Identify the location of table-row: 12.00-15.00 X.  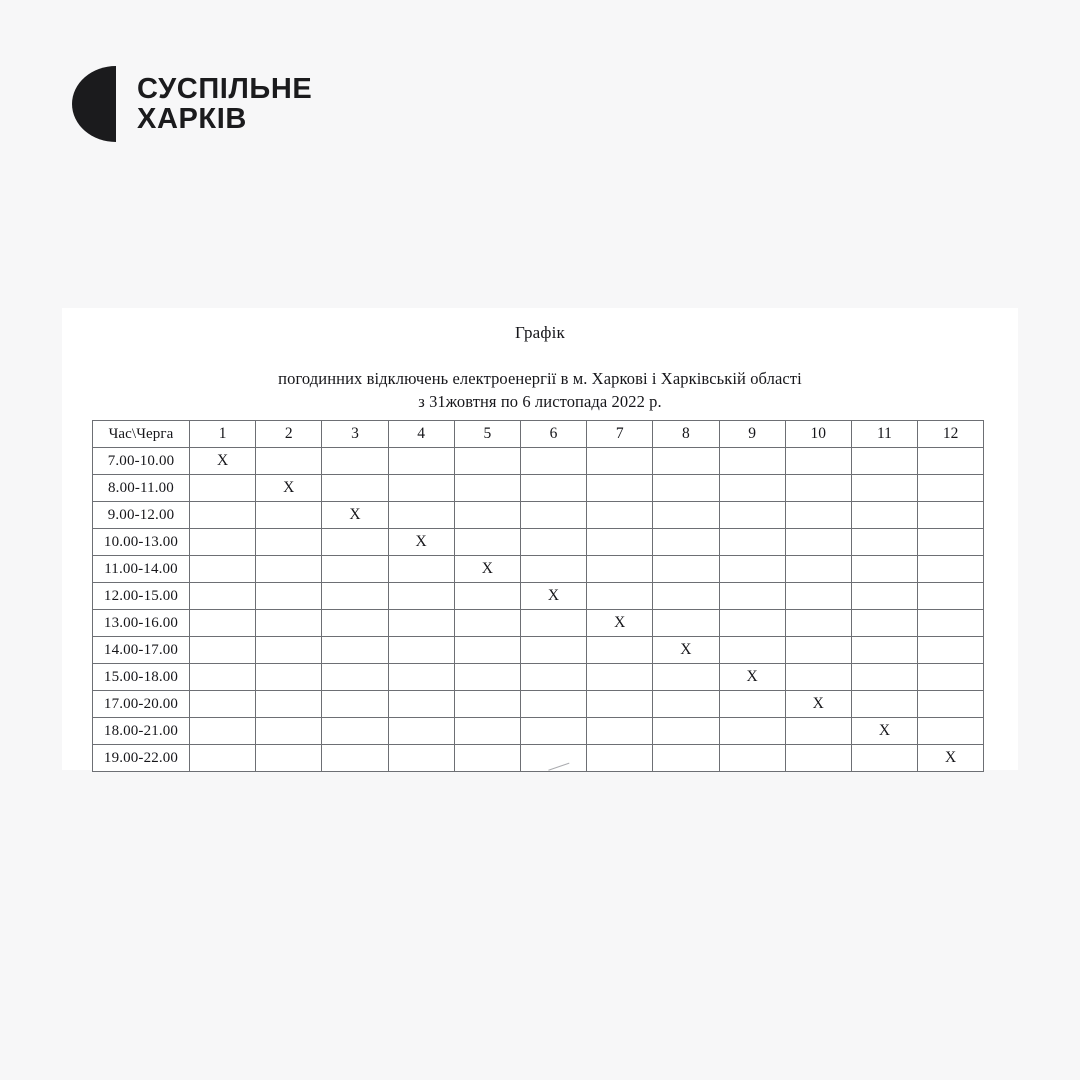
(538, 596).